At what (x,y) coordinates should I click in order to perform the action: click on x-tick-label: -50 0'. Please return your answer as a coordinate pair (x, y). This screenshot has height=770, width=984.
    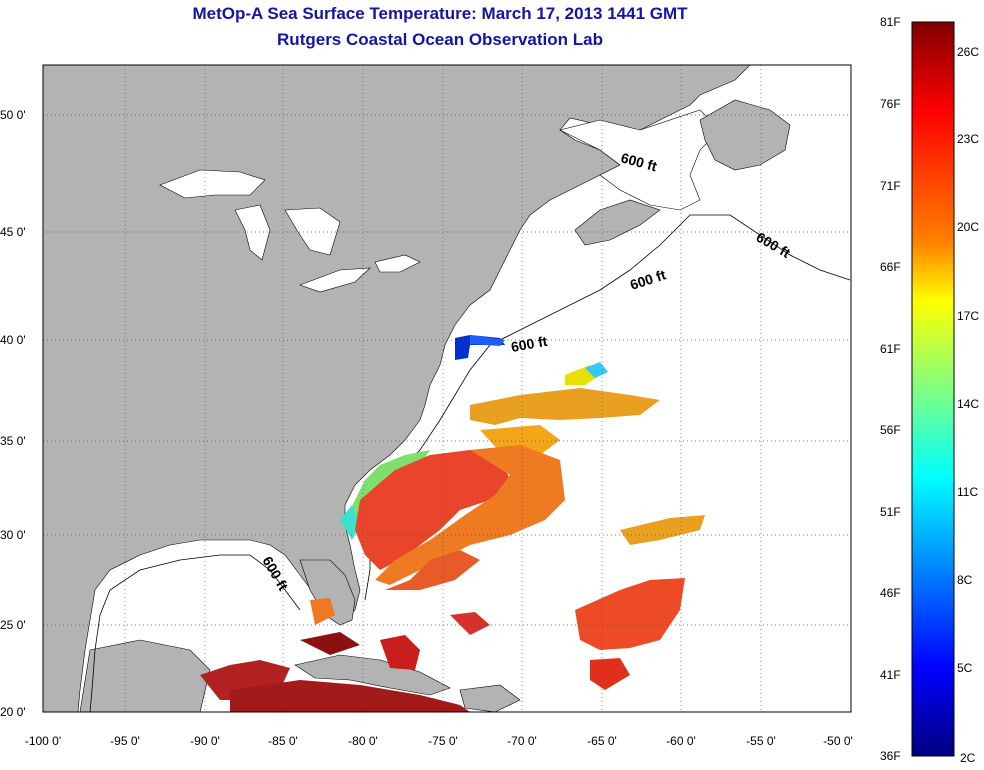
    Looking at the image, I should click on (838, 741).